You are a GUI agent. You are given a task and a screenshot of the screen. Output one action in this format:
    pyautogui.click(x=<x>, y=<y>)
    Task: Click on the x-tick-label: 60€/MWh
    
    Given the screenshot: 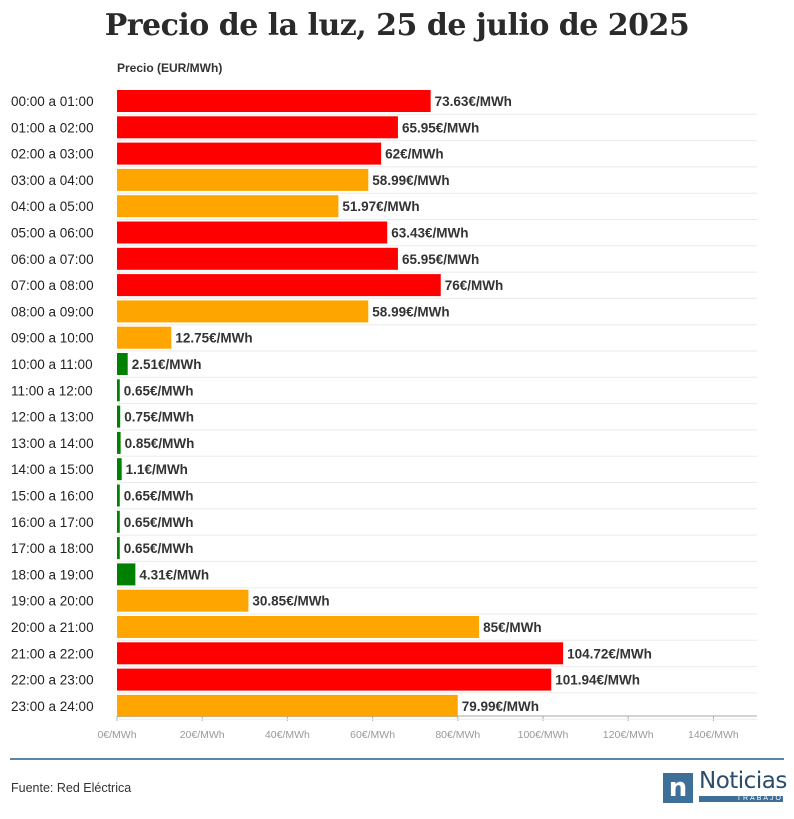 What is the action you would take?
    pyautogui.click(x=372, y=735)
    